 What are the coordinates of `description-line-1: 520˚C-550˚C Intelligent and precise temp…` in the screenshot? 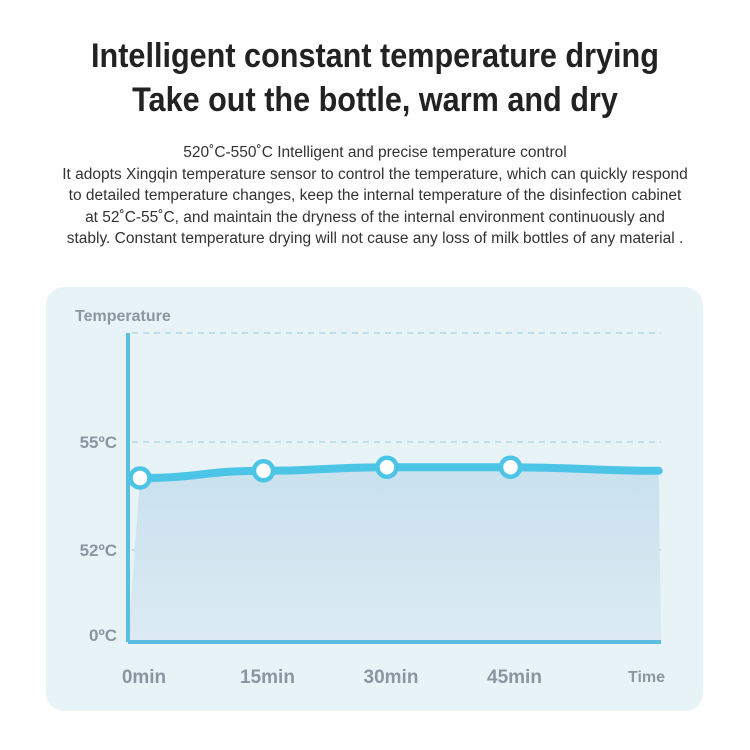 It's located at (375, 152).